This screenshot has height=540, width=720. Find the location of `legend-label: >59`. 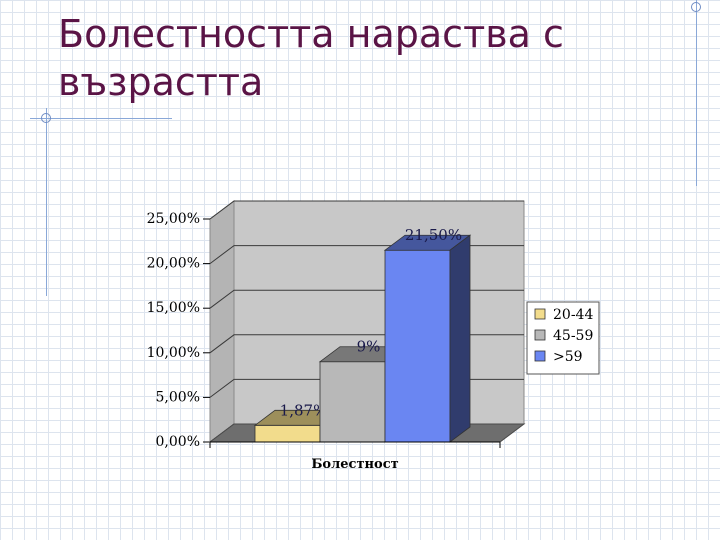

legend-label: >59 is located at coordinates (568, 357).